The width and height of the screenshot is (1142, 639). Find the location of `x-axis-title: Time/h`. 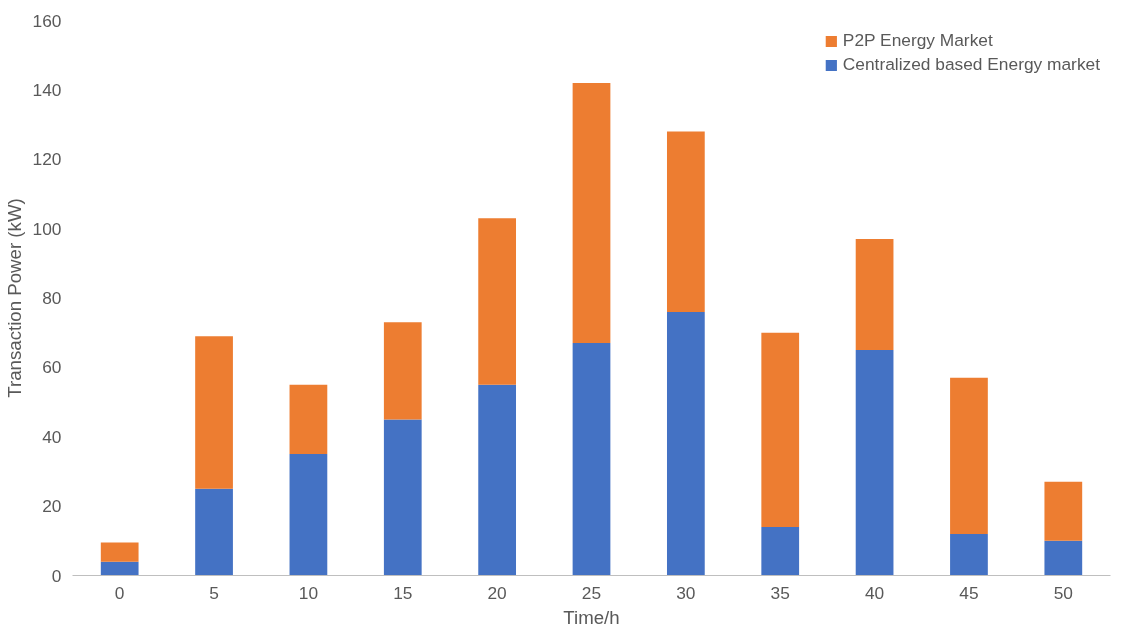

x-axis-title: Time/h is located at coordinates (591, 617).